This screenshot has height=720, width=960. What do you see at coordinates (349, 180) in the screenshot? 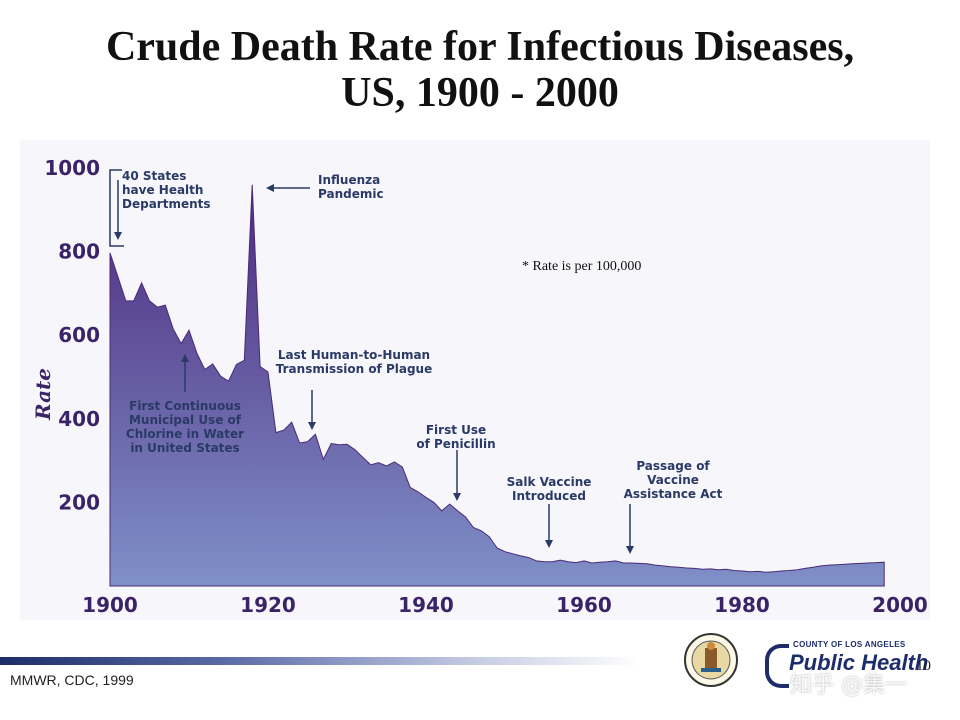
I see `annotation-text: Influenza` at bounding box center [349, 180].